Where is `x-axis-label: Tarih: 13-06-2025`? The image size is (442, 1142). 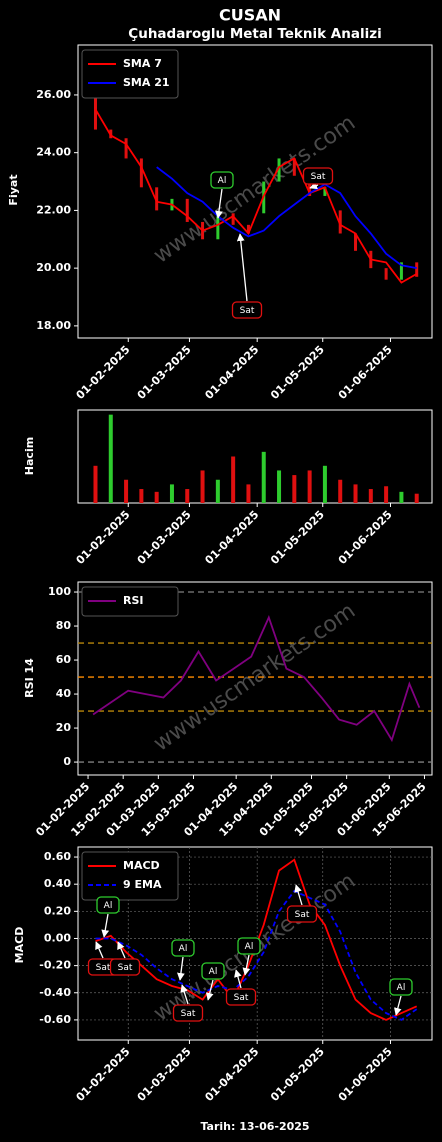
x-axis-label: Tarih: 13-06-2025 is located at coordinates (254, 1126).